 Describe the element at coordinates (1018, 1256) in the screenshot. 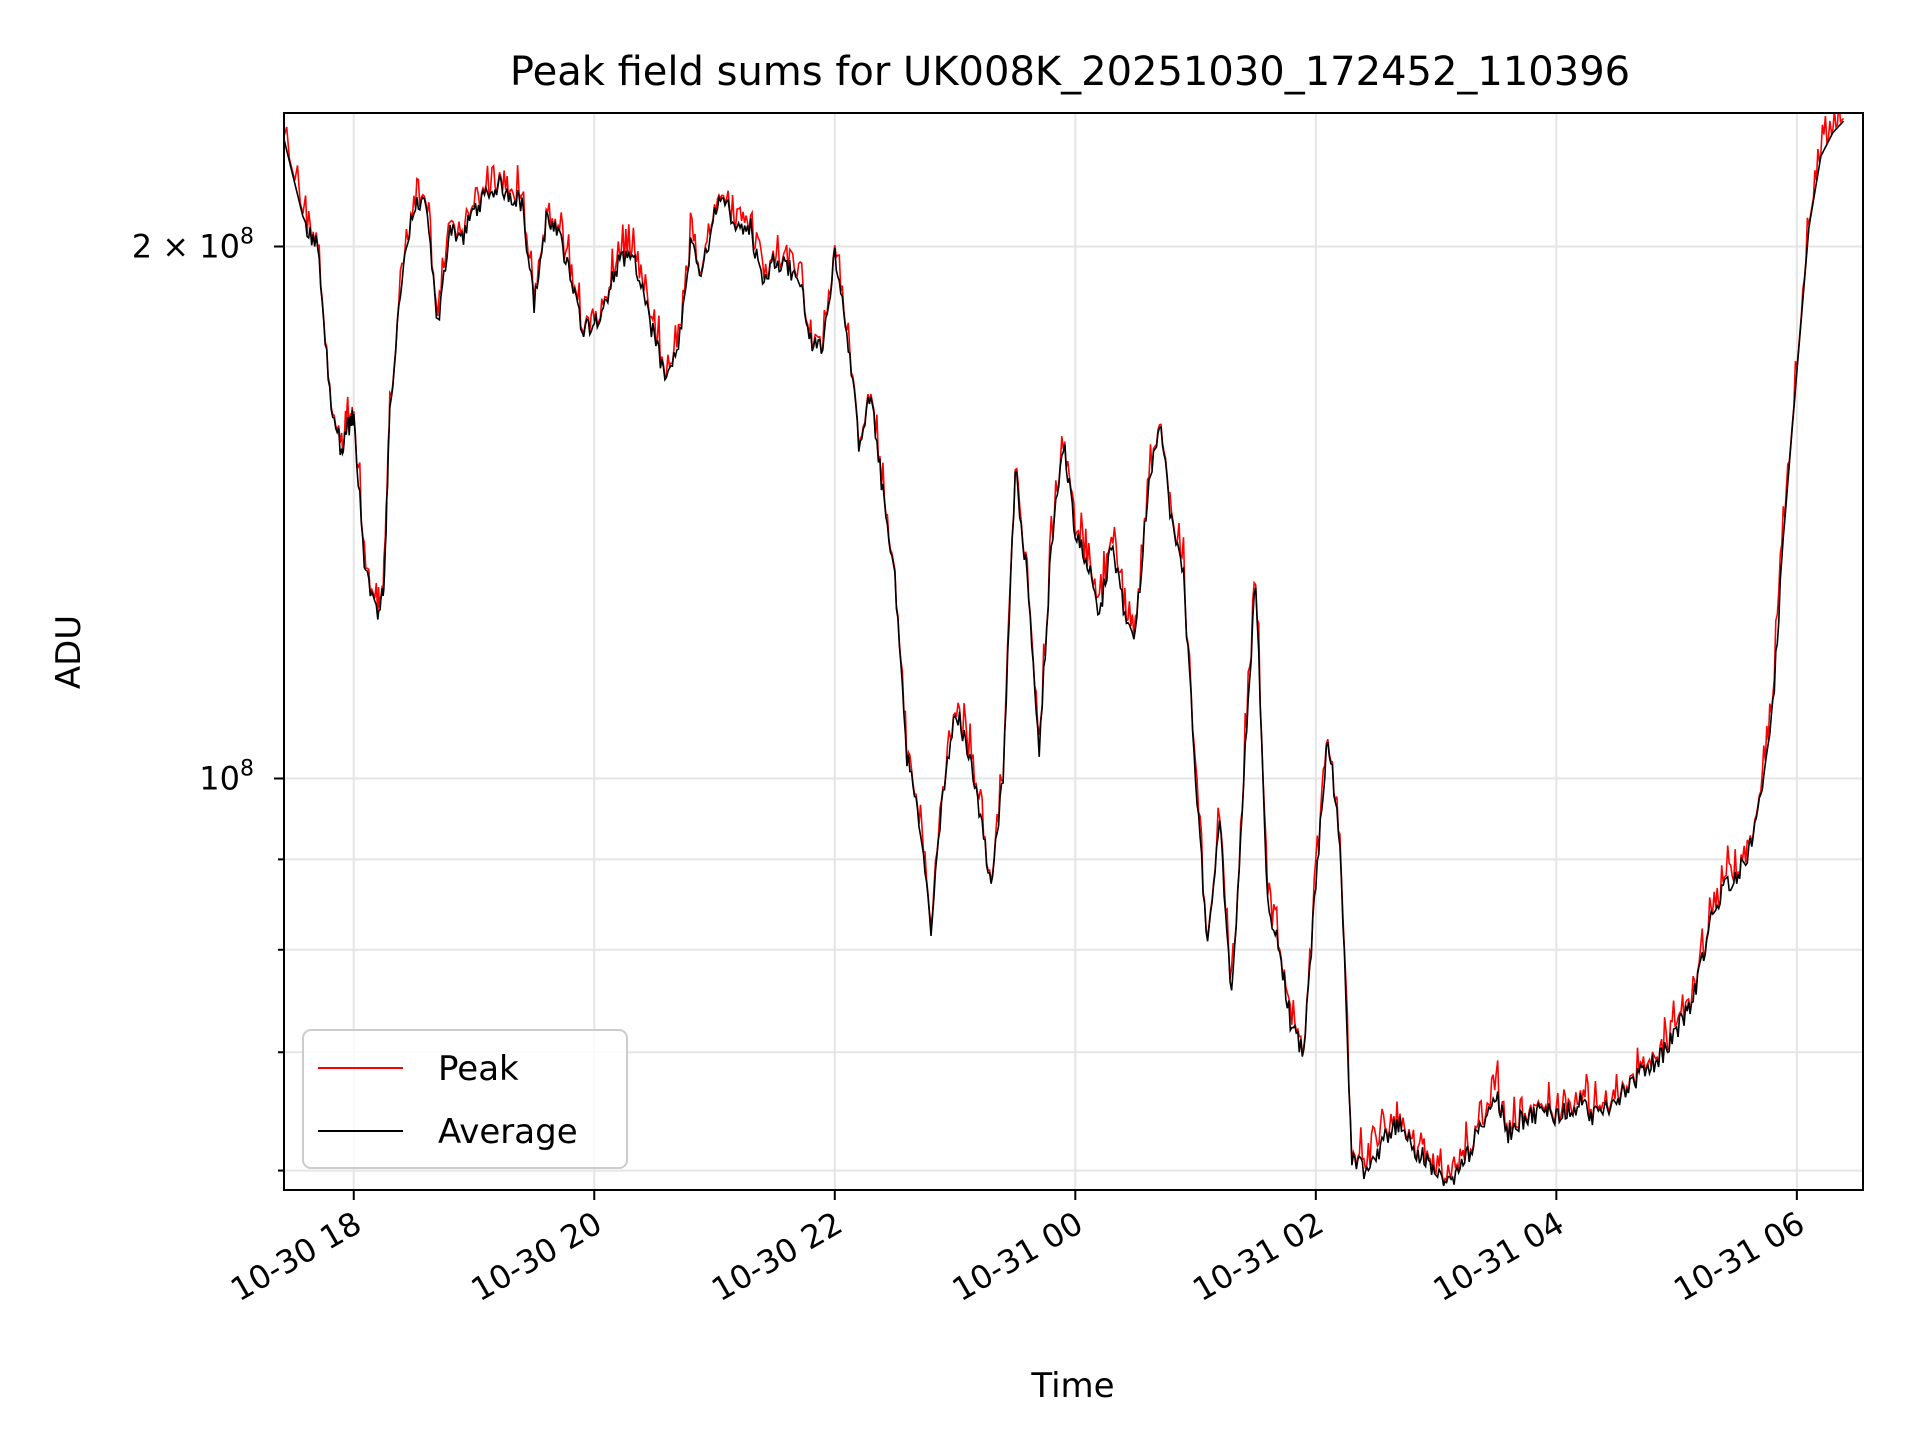

I see `x-tick-label: 10-31 00` at that location.